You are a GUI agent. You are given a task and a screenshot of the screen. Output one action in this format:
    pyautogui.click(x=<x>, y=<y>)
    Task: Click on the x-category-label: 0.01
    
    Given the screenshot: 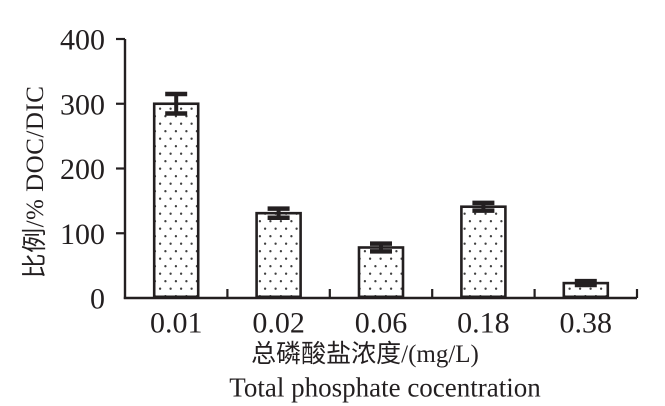 What is the action you would take?
    pyautogui.click(x=176, y=323)
    